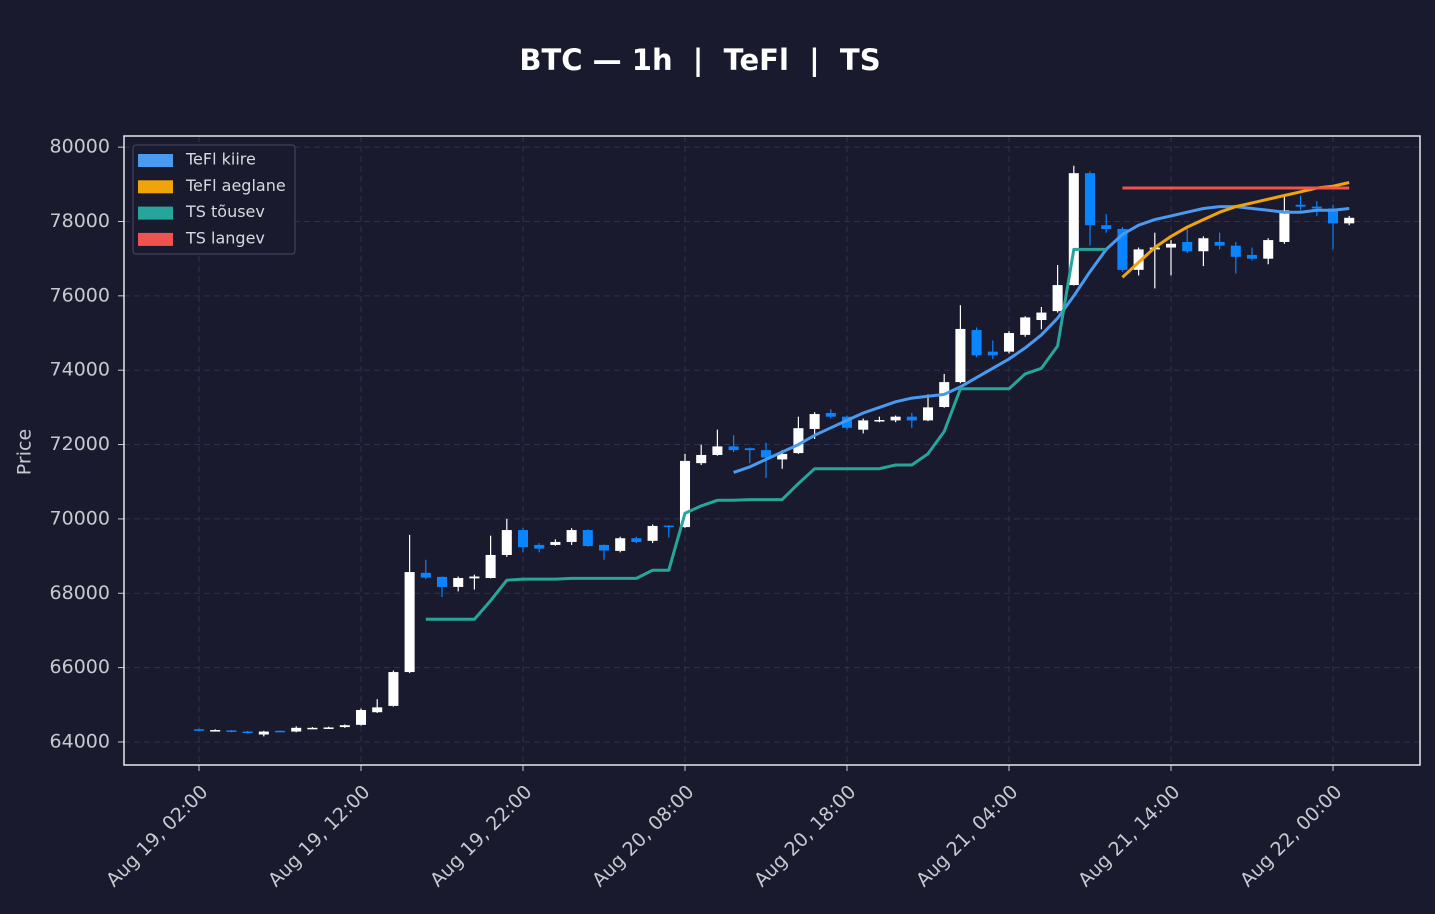 The height and width of the screenshot is (914, 1435). I want to click on y-tick-label: 78000, so click(80, 221).